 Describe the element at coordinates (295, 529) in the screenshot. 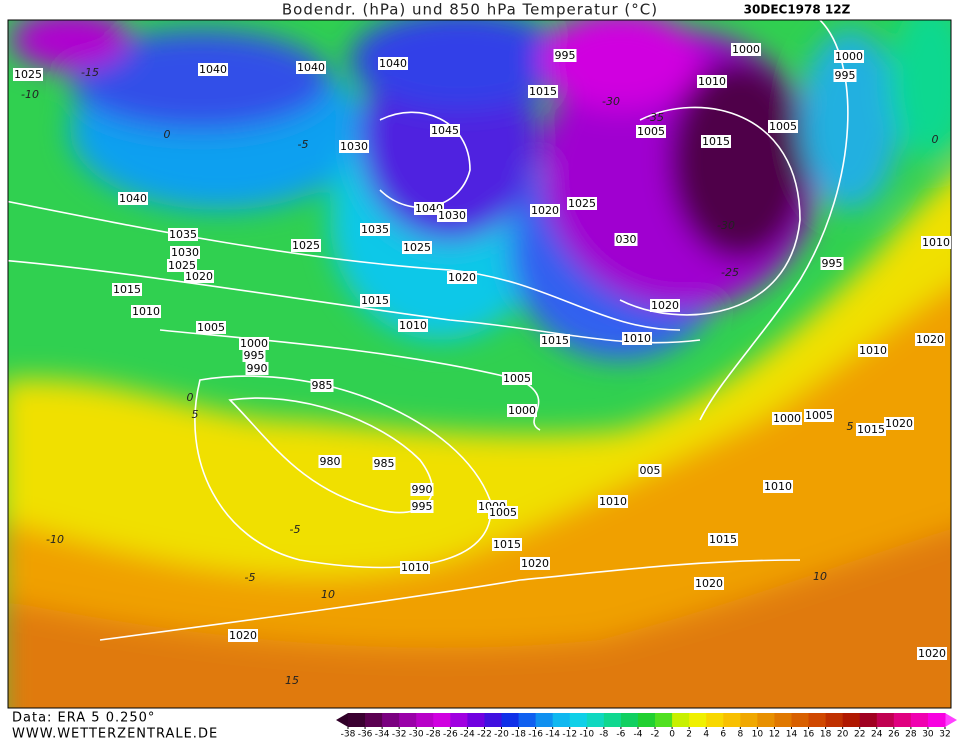

I see `temperature-label: -5` at that location.